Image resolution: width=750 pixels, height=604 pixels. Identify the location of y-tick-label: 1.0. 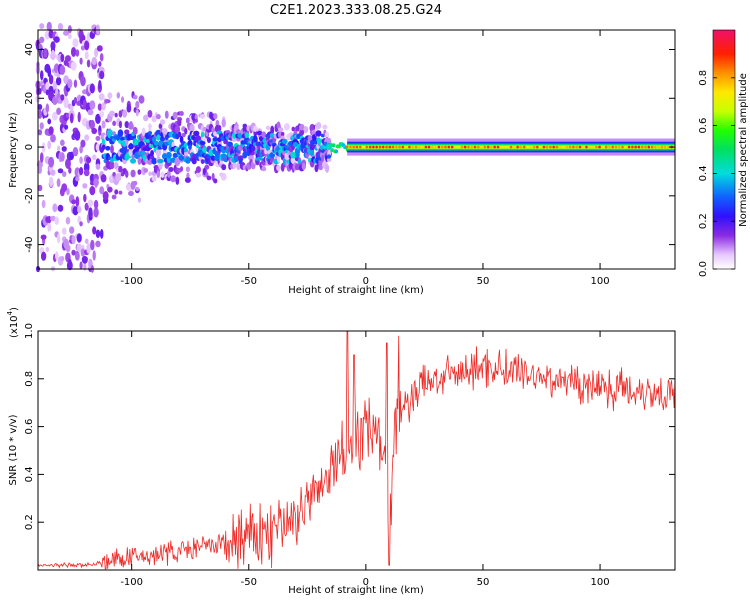
(29, 331).